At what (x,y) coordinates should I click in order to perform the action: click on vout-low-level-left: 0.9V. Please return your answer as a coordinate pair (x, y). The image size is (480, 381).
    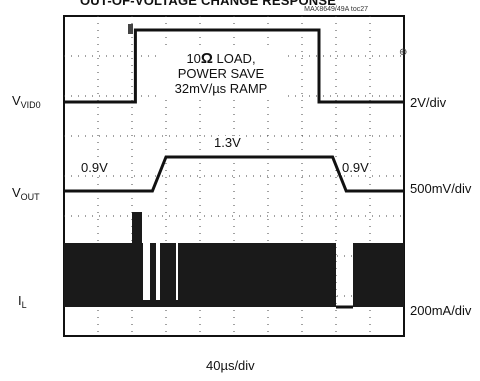
    Looking at the image, I should click on (94, 167).